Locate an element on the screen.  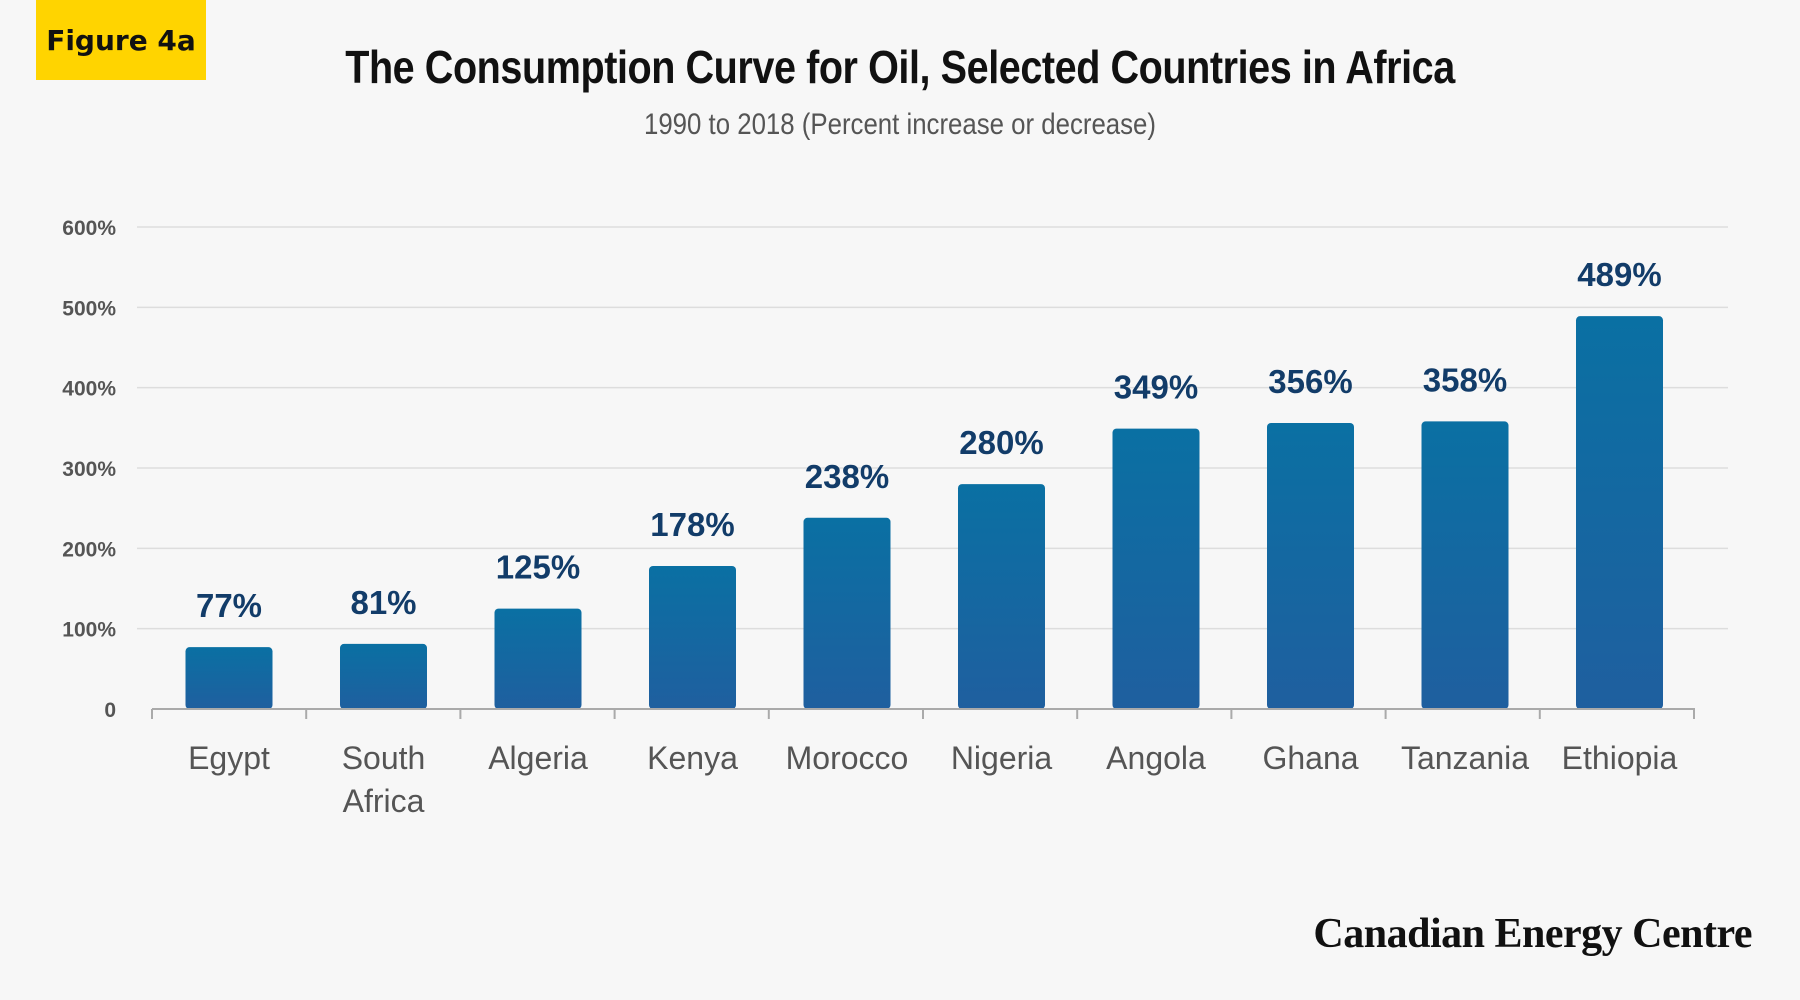
y-tick-label: 200% is located at coordinates (89, 549).